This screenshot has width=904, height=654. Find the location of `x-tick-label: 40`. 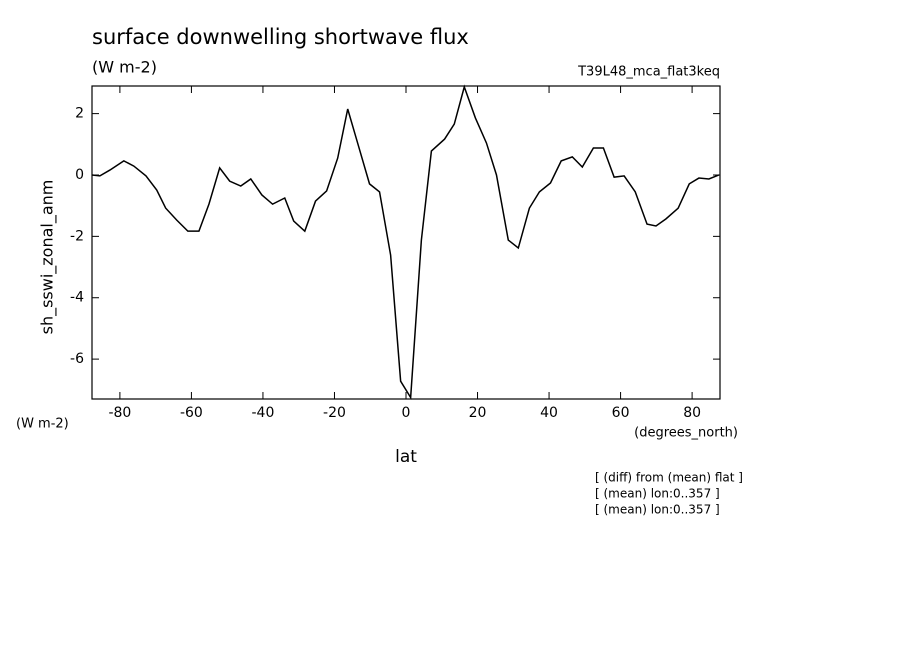

x-tick-label: 40 is located at coordinates (549, 413).